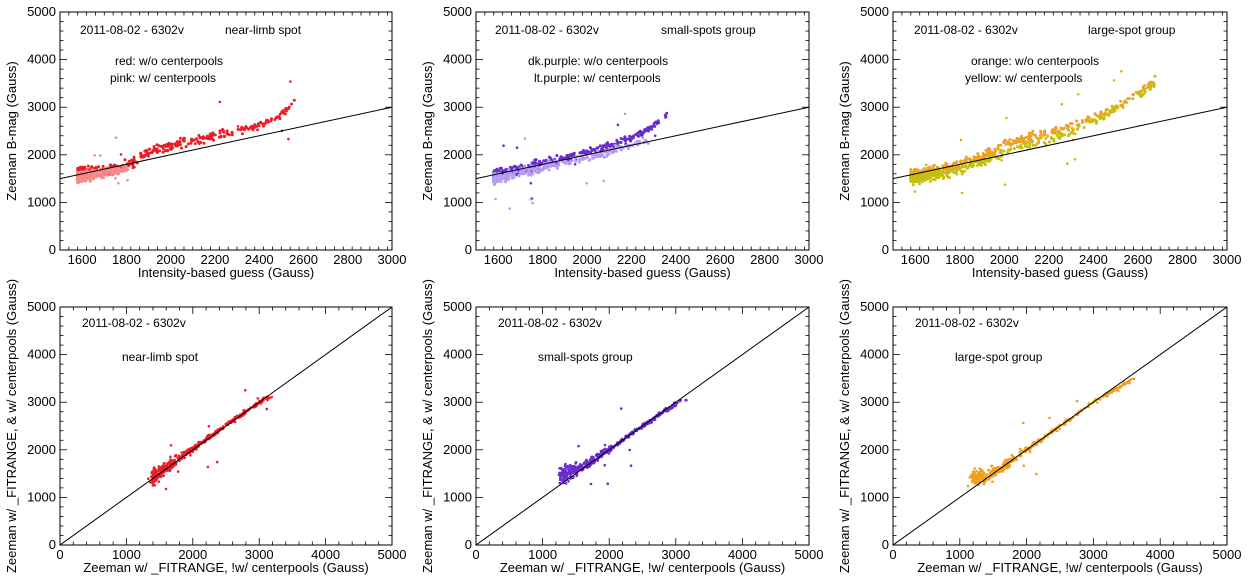 This screenshot has height=578, width=1258. I want to click on reference-line, so click(1060, 426).